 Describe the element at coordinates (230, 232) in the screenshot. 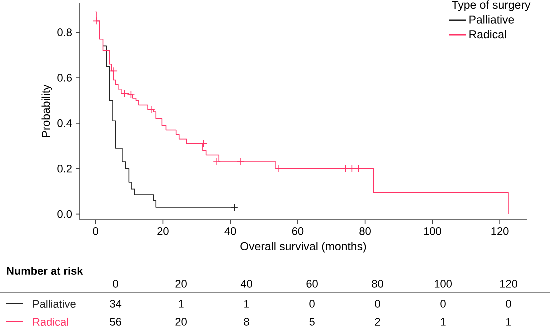

I see `x-tick-label: 40` at that location.